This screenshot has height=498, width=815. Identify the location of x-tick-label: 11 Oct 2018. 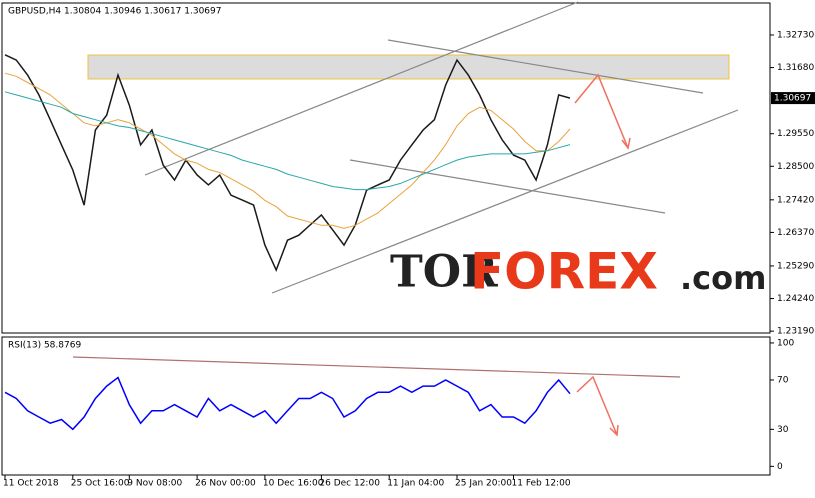
(31, 484).